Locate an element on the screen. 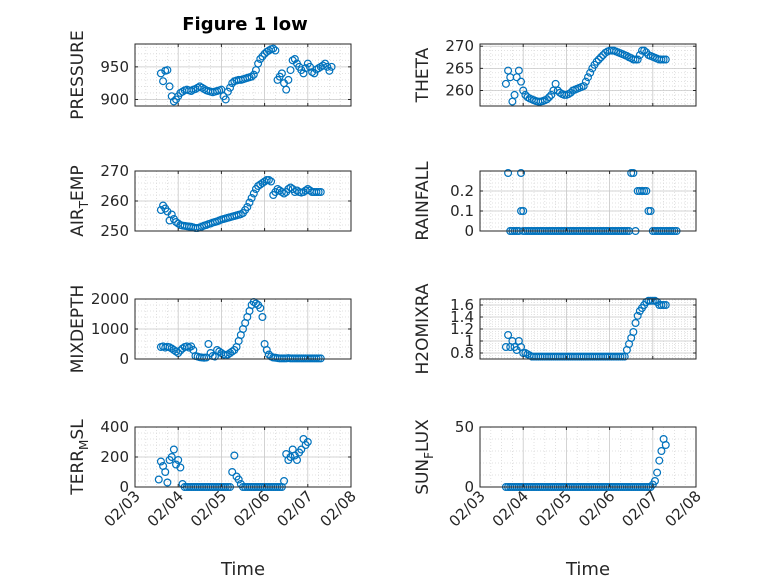 This screenshot has height=583, width=778. y-axis-label: AIRTEMP is located at coordinates (79, 200).